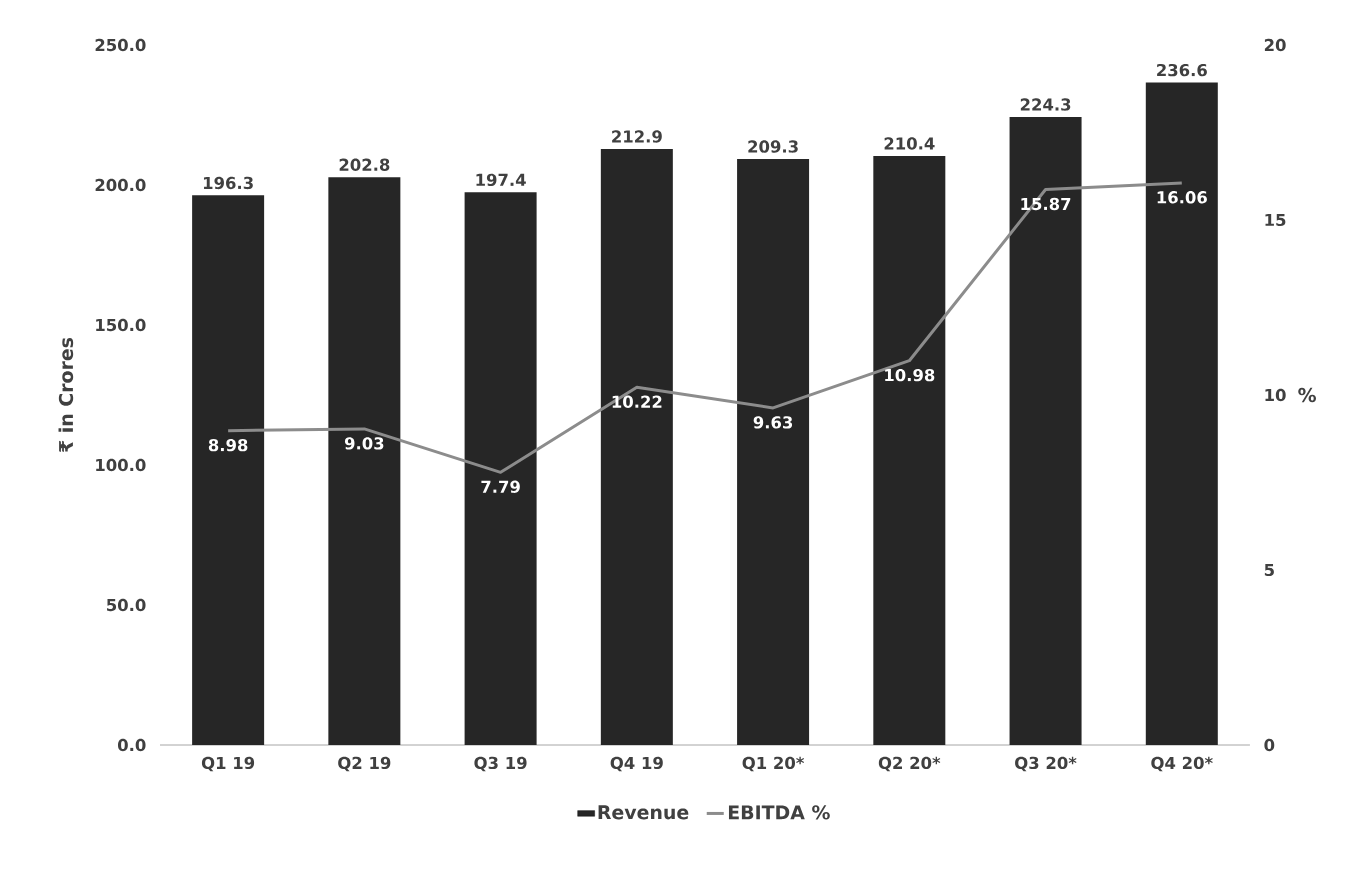  I want to click on data-label: 16.06, so click(1182, 197).